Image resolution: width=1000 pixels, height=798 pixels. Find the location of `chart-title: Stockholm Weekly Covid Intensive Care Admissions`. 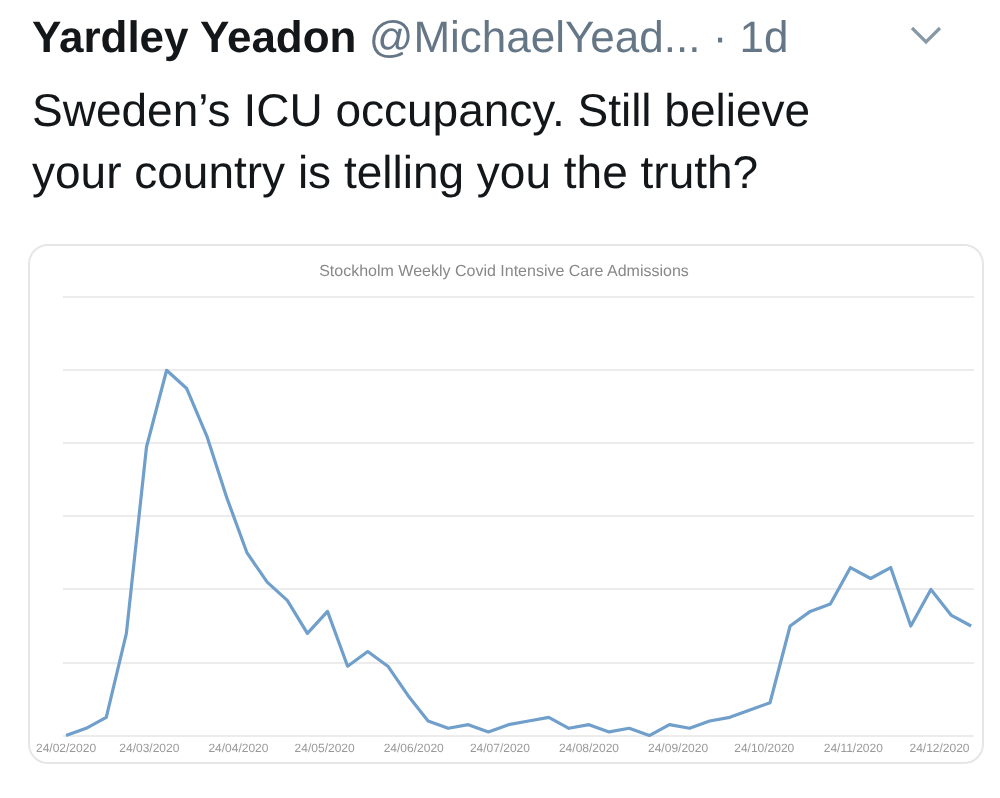

chart-title: Stockholm Weekly Covid Intensive Care Admissions is located at coordinates (504, 271).